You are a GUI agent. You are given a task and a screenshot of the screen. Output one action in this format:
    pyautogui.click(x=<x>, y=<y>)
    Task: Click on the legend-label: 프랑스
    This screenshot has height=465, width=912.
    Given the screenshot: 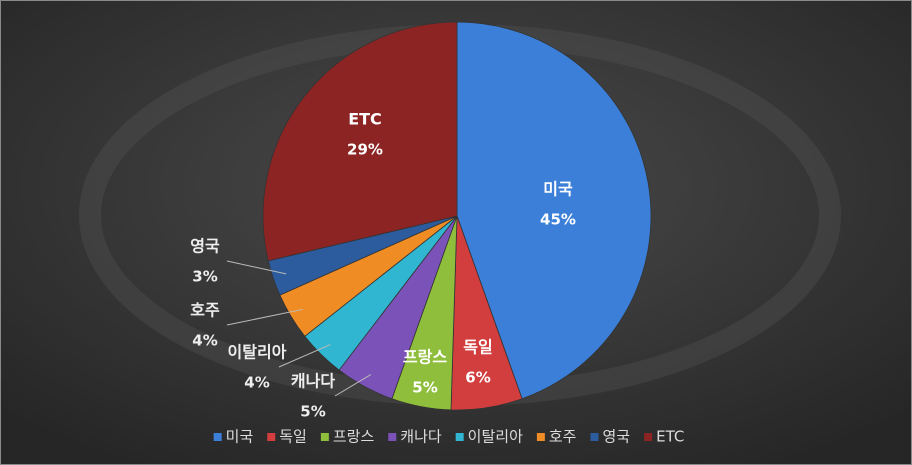 What is the action you would take?
    pyautogui.click(x=354, y=437)
    